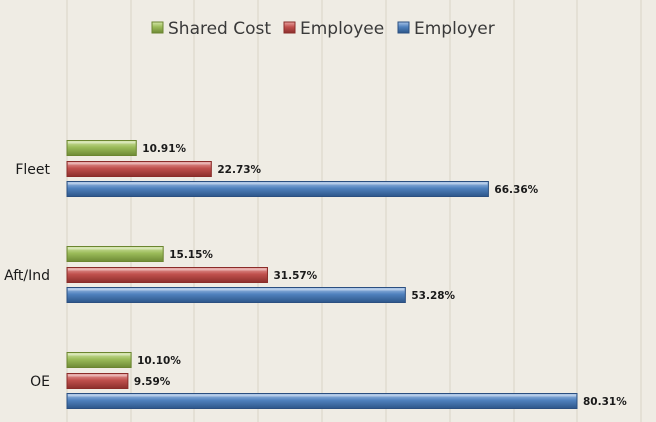  What do you see at coordinates (40, 382) in the screenshot?
I see `category-label: OE` at bounding box center [40, 382].